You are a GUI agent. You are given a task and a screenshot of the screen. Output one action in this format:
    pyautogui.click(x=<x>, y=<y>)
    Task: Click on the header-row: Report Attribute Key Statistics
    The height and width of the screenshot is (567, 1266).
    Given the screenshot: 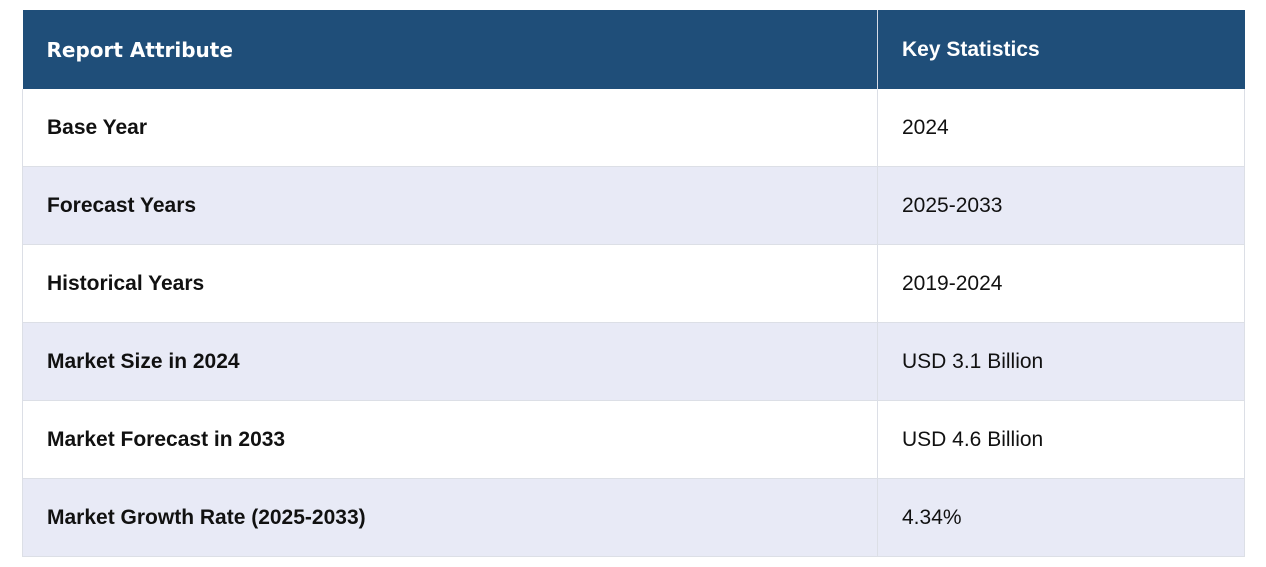 What is the action you would take?
    pyautogui.click(x=633, y=49)
    